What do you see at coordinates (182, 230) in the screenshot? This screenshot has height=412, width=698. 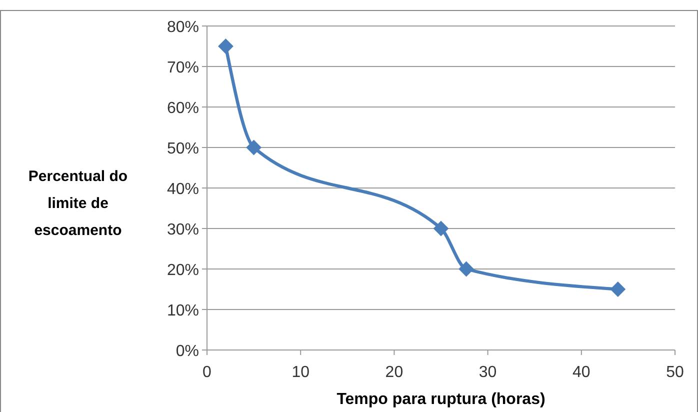 I see `y-tick-label: 30%` at bounding box center [182, 230].